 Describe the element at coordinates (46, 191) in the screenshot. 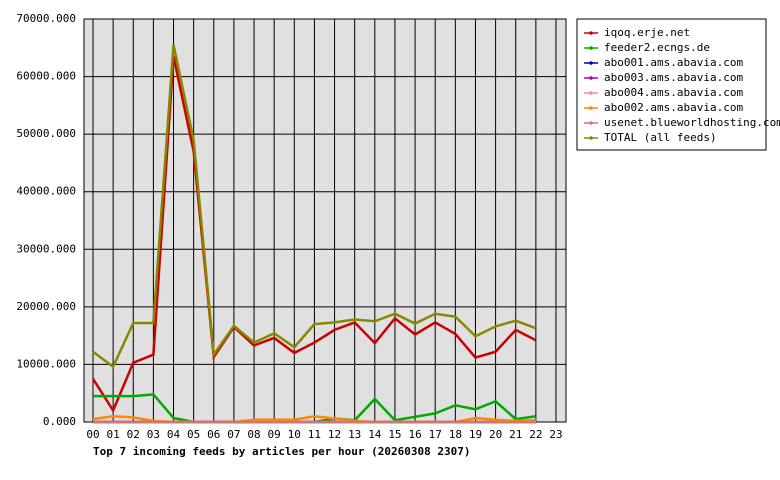

I see `y-tick-label: 40000.000` at that location.